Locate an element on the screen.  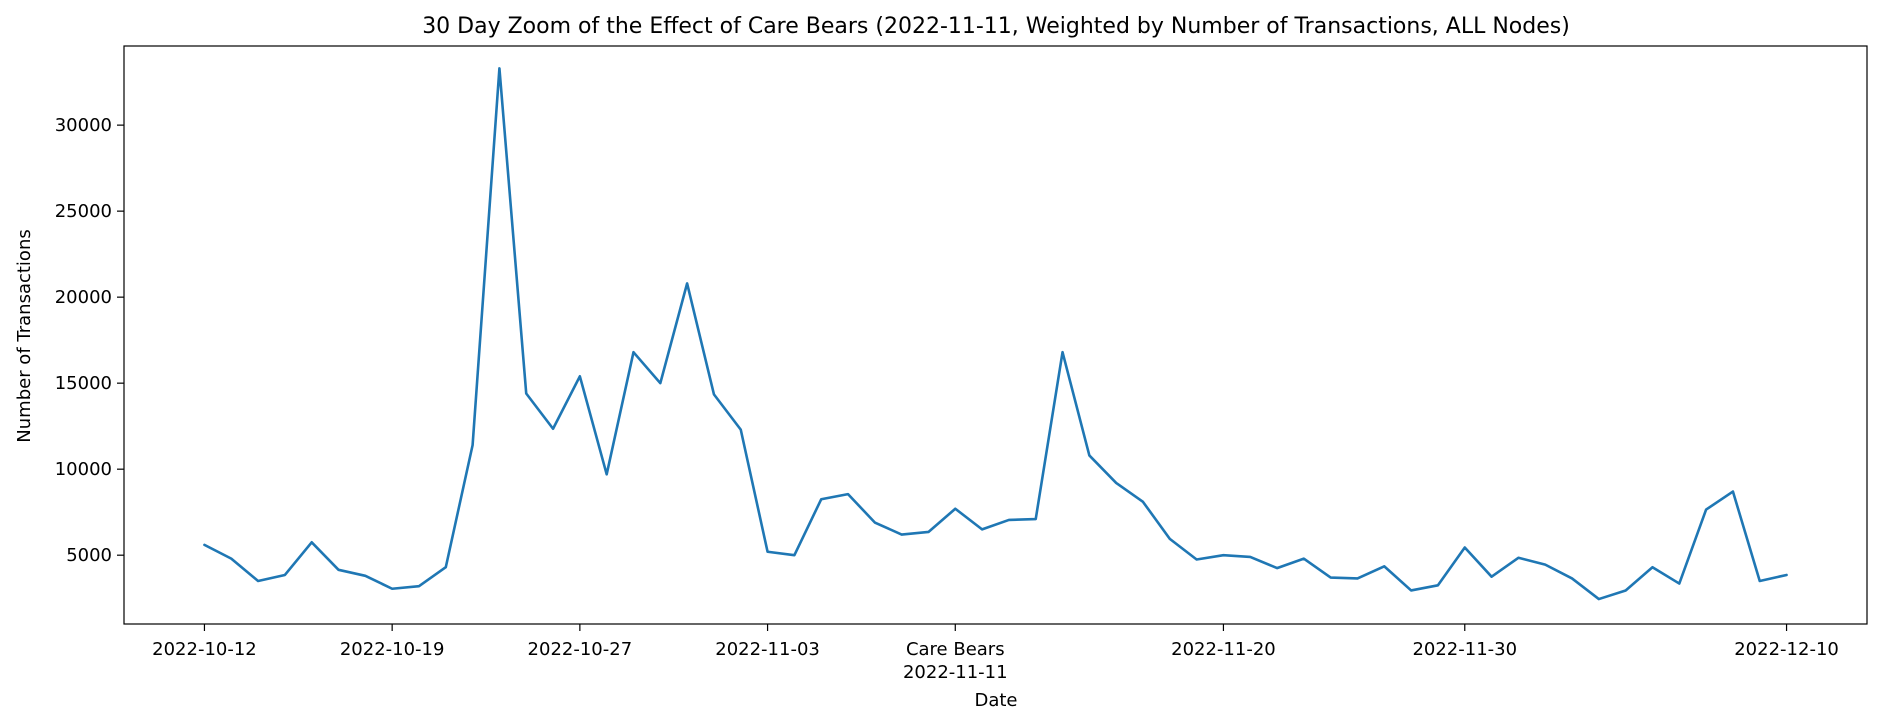
y-tick-label: 20000 is located at coordinates (83, 297).